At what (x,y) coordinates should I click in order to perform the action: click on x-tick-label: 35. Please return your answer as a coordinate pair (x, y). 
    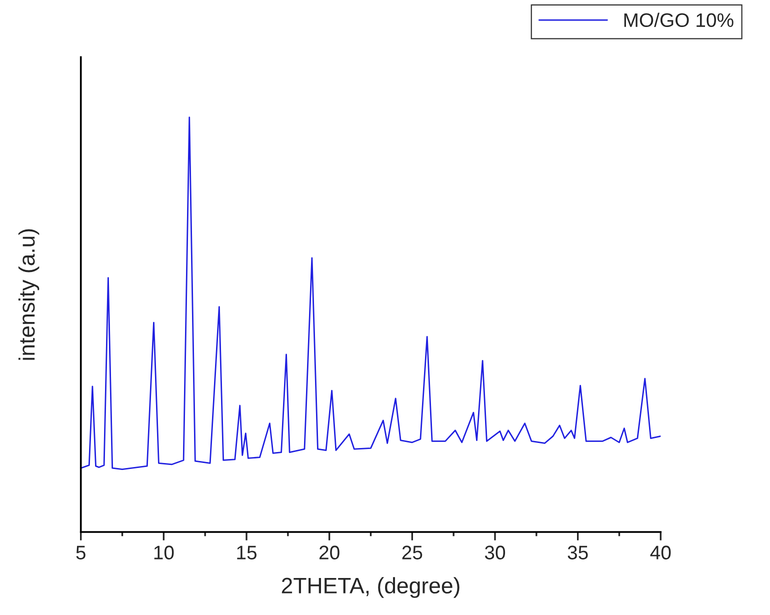
    Looking at the image, I should click on (578, 553).